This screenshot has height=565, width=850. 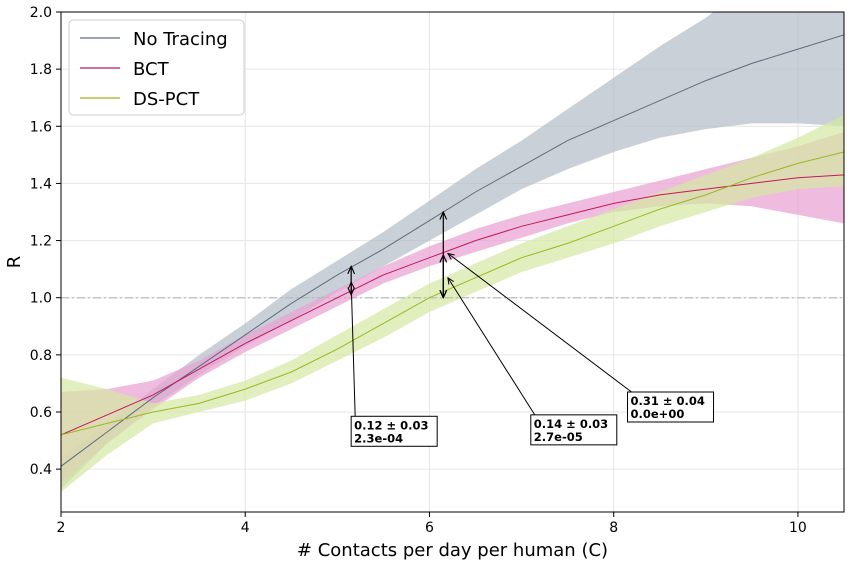 I want to click on annotation-value: 0.31 ± 0.04, so click(x=668, y=401).